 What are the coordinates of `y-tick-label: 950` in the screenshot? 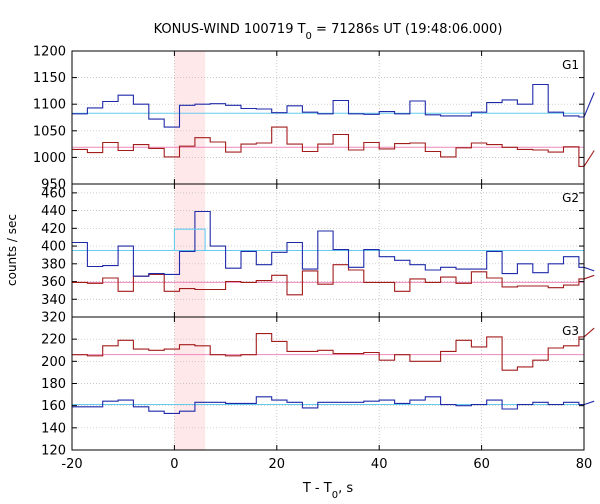 It's located at (53, 185).